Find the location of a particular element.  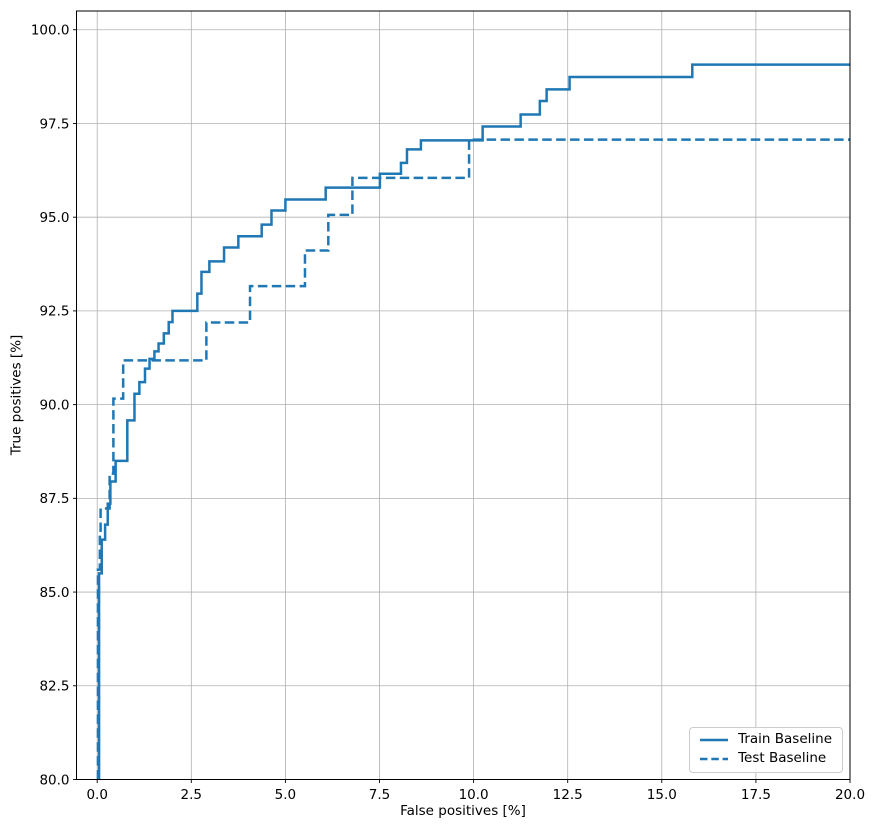

x-tick-label: 15.0 is located at coordinates (662, 795).